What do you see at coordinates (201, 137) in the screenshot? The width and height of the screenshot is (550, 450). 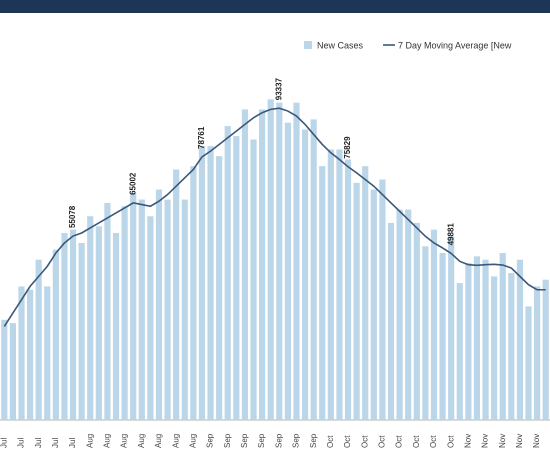 I see `data-label: 78761` at bounding box center [201, 137].